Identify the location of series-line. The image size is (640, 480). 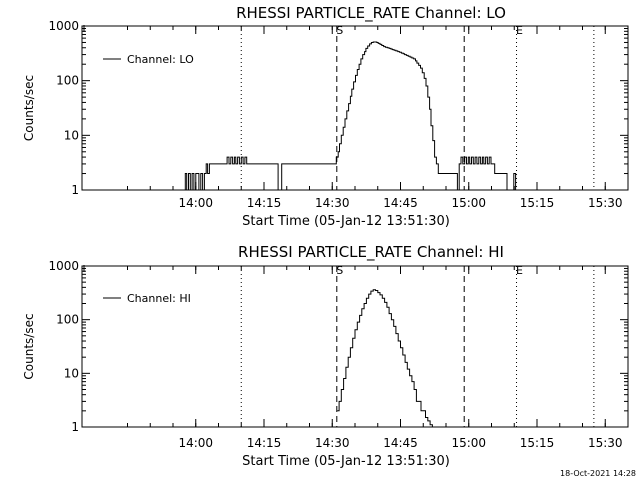
(385, 358).